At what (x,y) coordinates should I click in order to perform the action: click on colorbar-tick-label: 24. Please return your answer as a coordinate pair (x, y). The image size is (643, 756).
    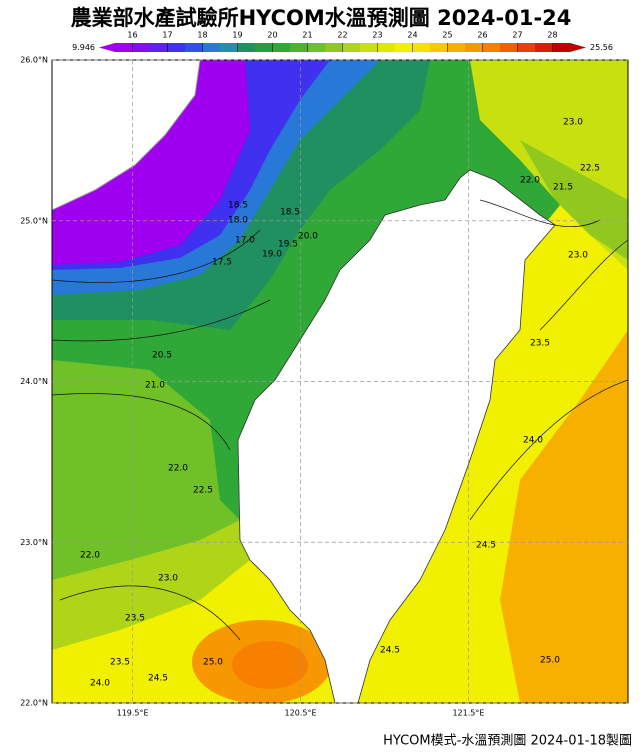
    Looking at the image, I should click on (412, 35).